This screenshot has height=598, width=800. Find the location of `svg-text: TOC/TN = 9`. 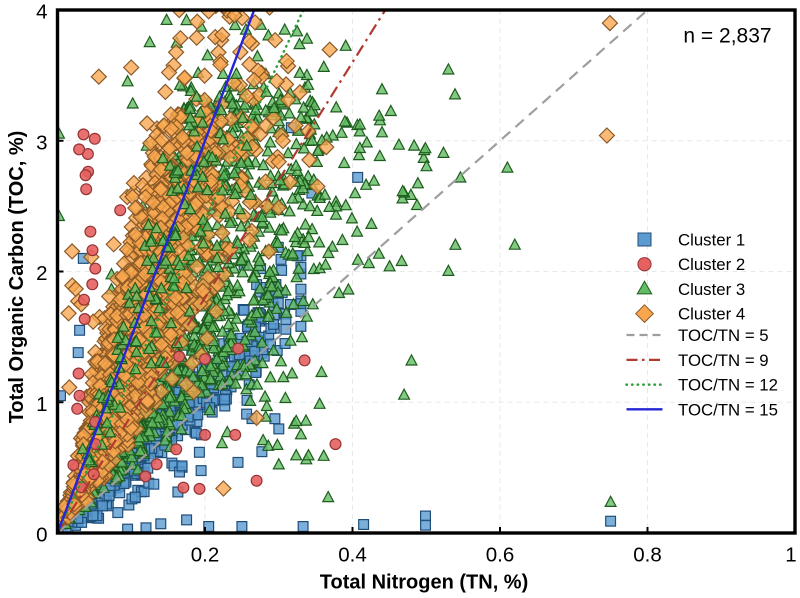

svg-text: TOC/TN = 9 is located at coordinates (723, 360).